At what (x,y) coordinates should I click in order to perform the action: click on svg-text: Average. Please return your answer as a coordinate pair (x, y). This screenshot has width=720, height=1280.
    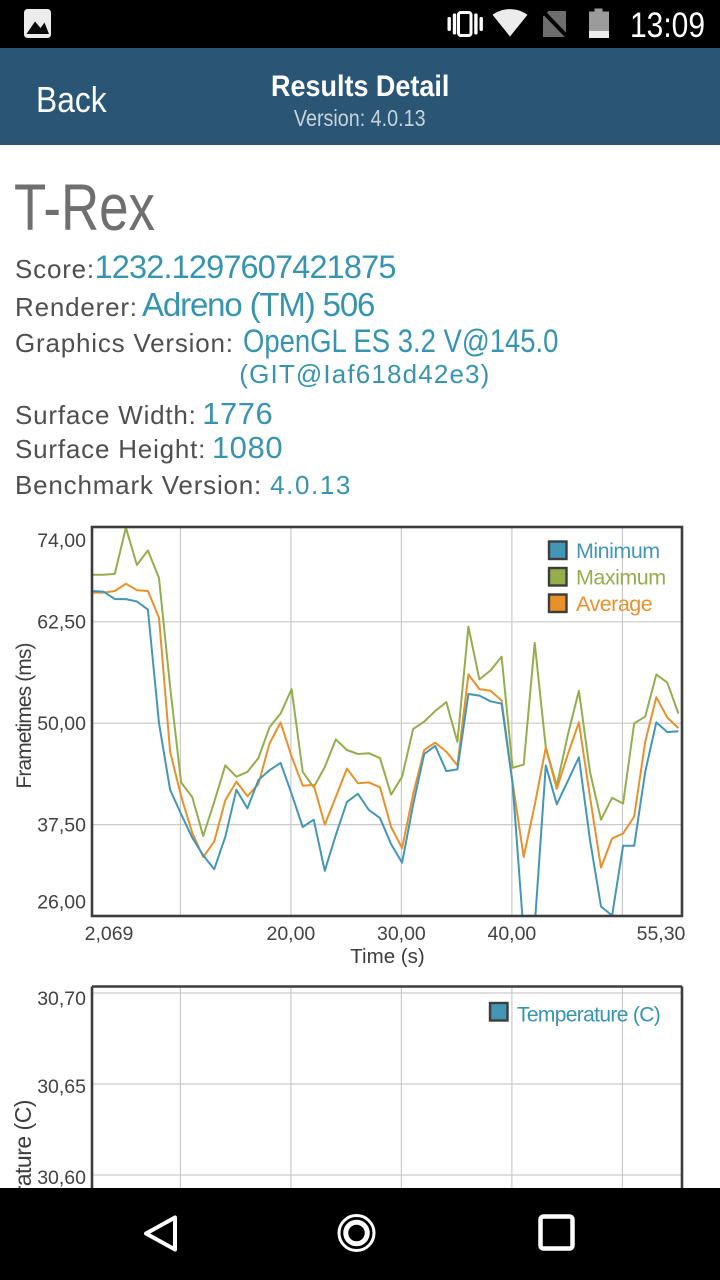
    Looking at the image, I should click on (614, 604).